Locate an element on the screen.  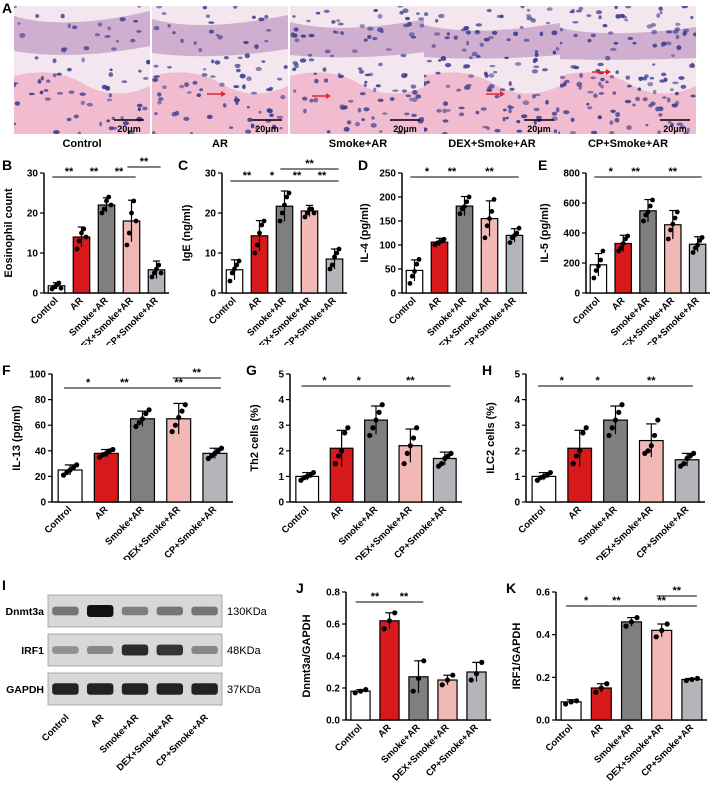
panel-label-e: E is located at coordinates (543, 165).